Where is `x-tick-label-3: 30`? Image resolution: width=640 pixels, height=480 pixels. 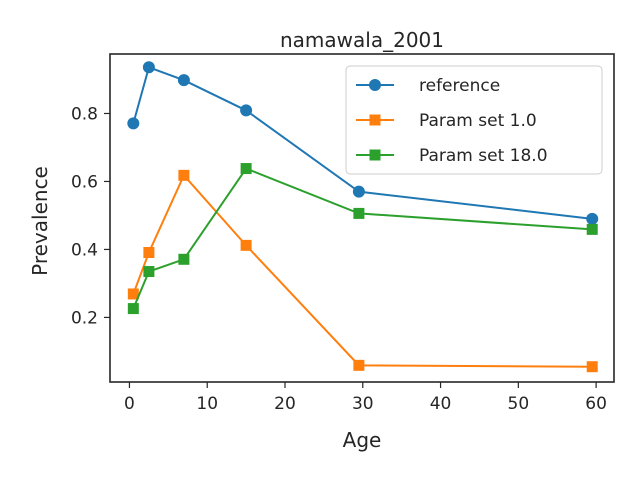 x-tick-label-3: 30 is located at coordinates (363, 404).